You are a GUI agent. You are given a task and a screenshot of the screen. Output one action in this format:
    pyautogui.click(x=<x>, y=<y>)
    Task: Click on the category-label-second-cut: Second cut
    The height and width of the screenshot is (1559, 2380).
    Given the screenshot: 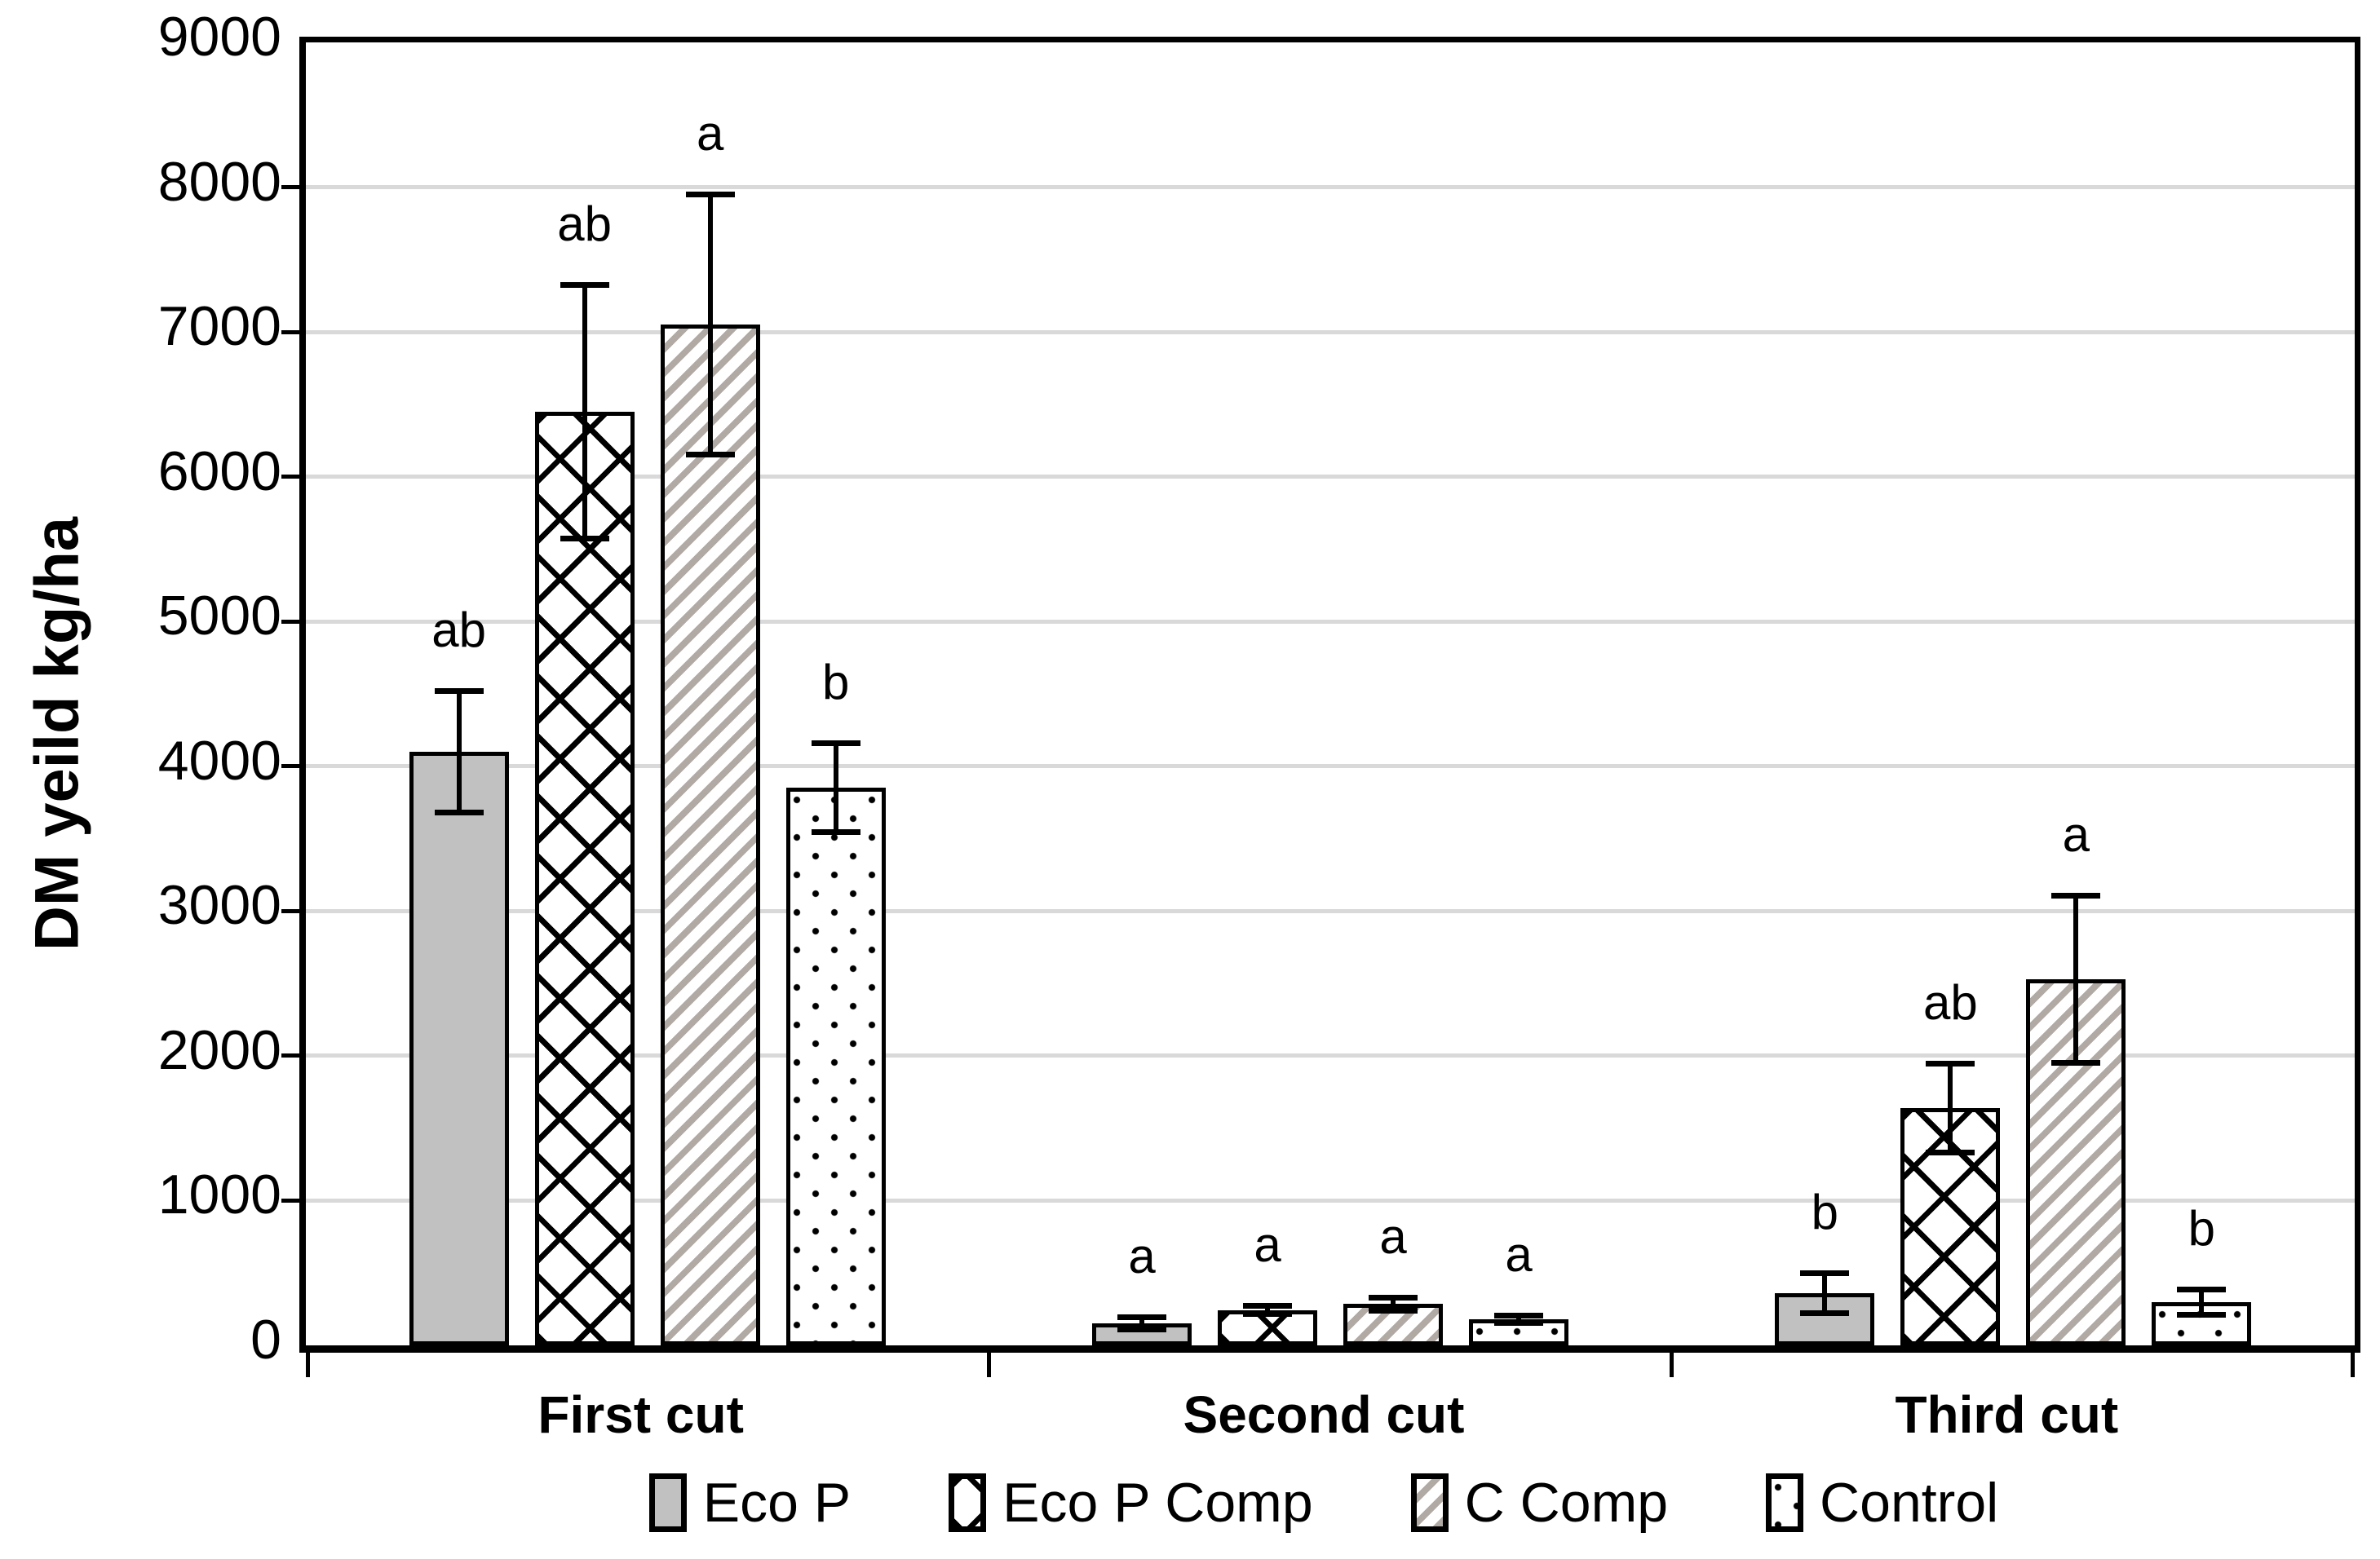 What is the action you would take?
    pyautogui.click(x=1324, y=1415)
    